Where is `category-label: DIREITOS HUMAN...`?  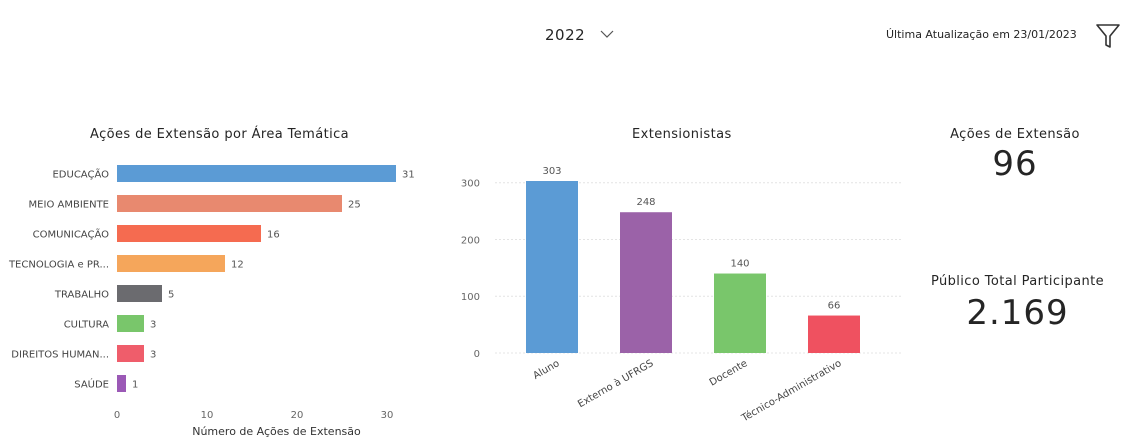
category-label: DIREITOS HUMAN... is located at coordinates (60, 355).